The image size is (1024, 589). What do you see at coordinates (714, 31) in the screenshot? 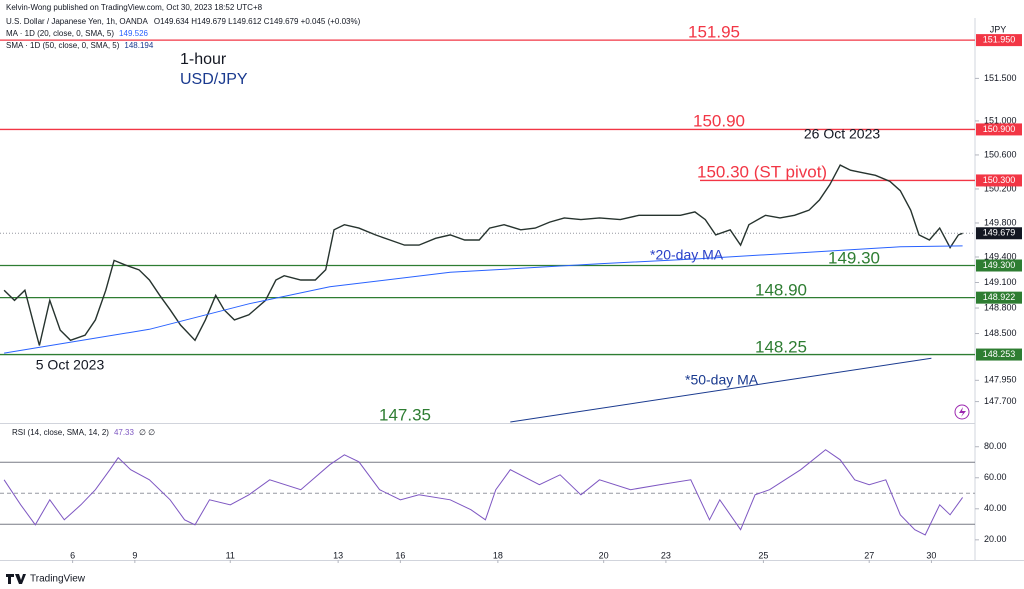
I see `level-annotation: 151.95` at bounding box center [714, 31].